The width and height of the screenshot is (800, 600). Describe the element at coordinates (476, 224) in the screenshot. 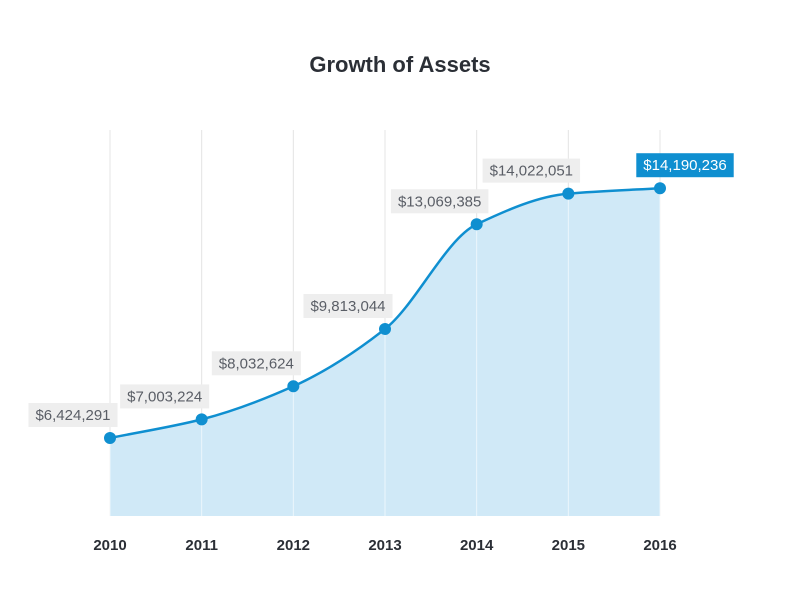

I see `data-point-2014` at that location.